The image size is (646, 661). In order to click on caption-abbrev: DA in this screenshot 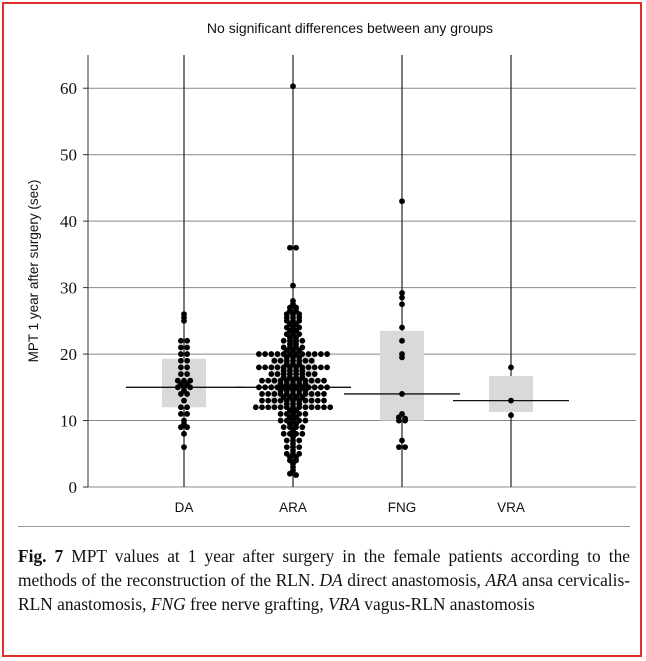, I will do `click(331, 580)`.